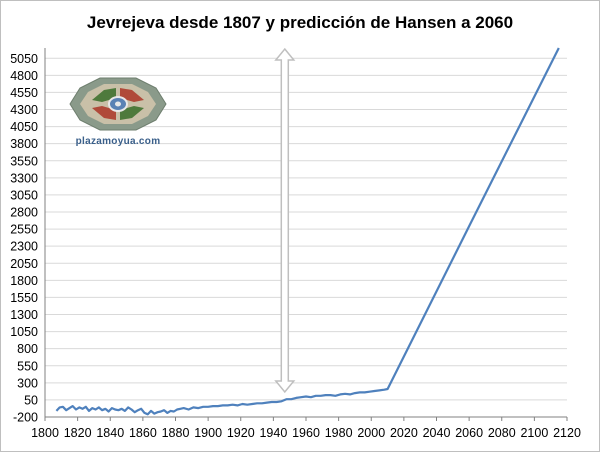 The image size is (600, 452). What do you see at coordinates (27, 383) in the screenshot?
I see `y-tick-label: 300` at bounding box center [27, 383].